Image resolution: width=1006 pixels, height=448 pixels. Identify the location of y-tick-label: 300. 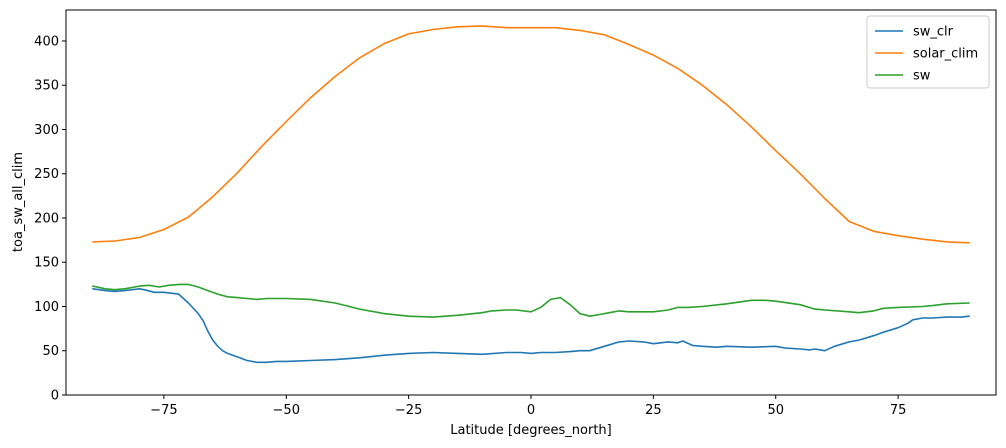
(46, 130).